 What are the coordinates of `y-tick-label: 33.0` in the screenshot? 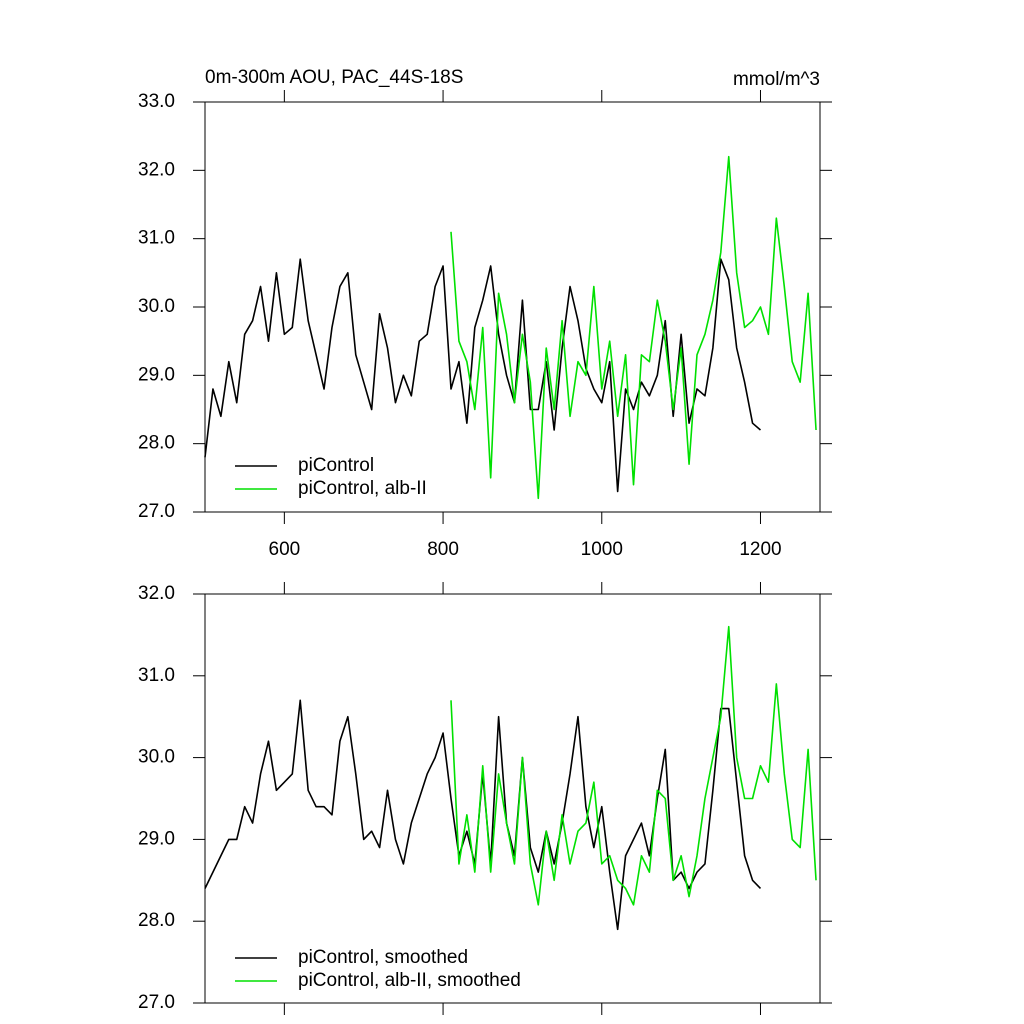 It's located at (156, 101).